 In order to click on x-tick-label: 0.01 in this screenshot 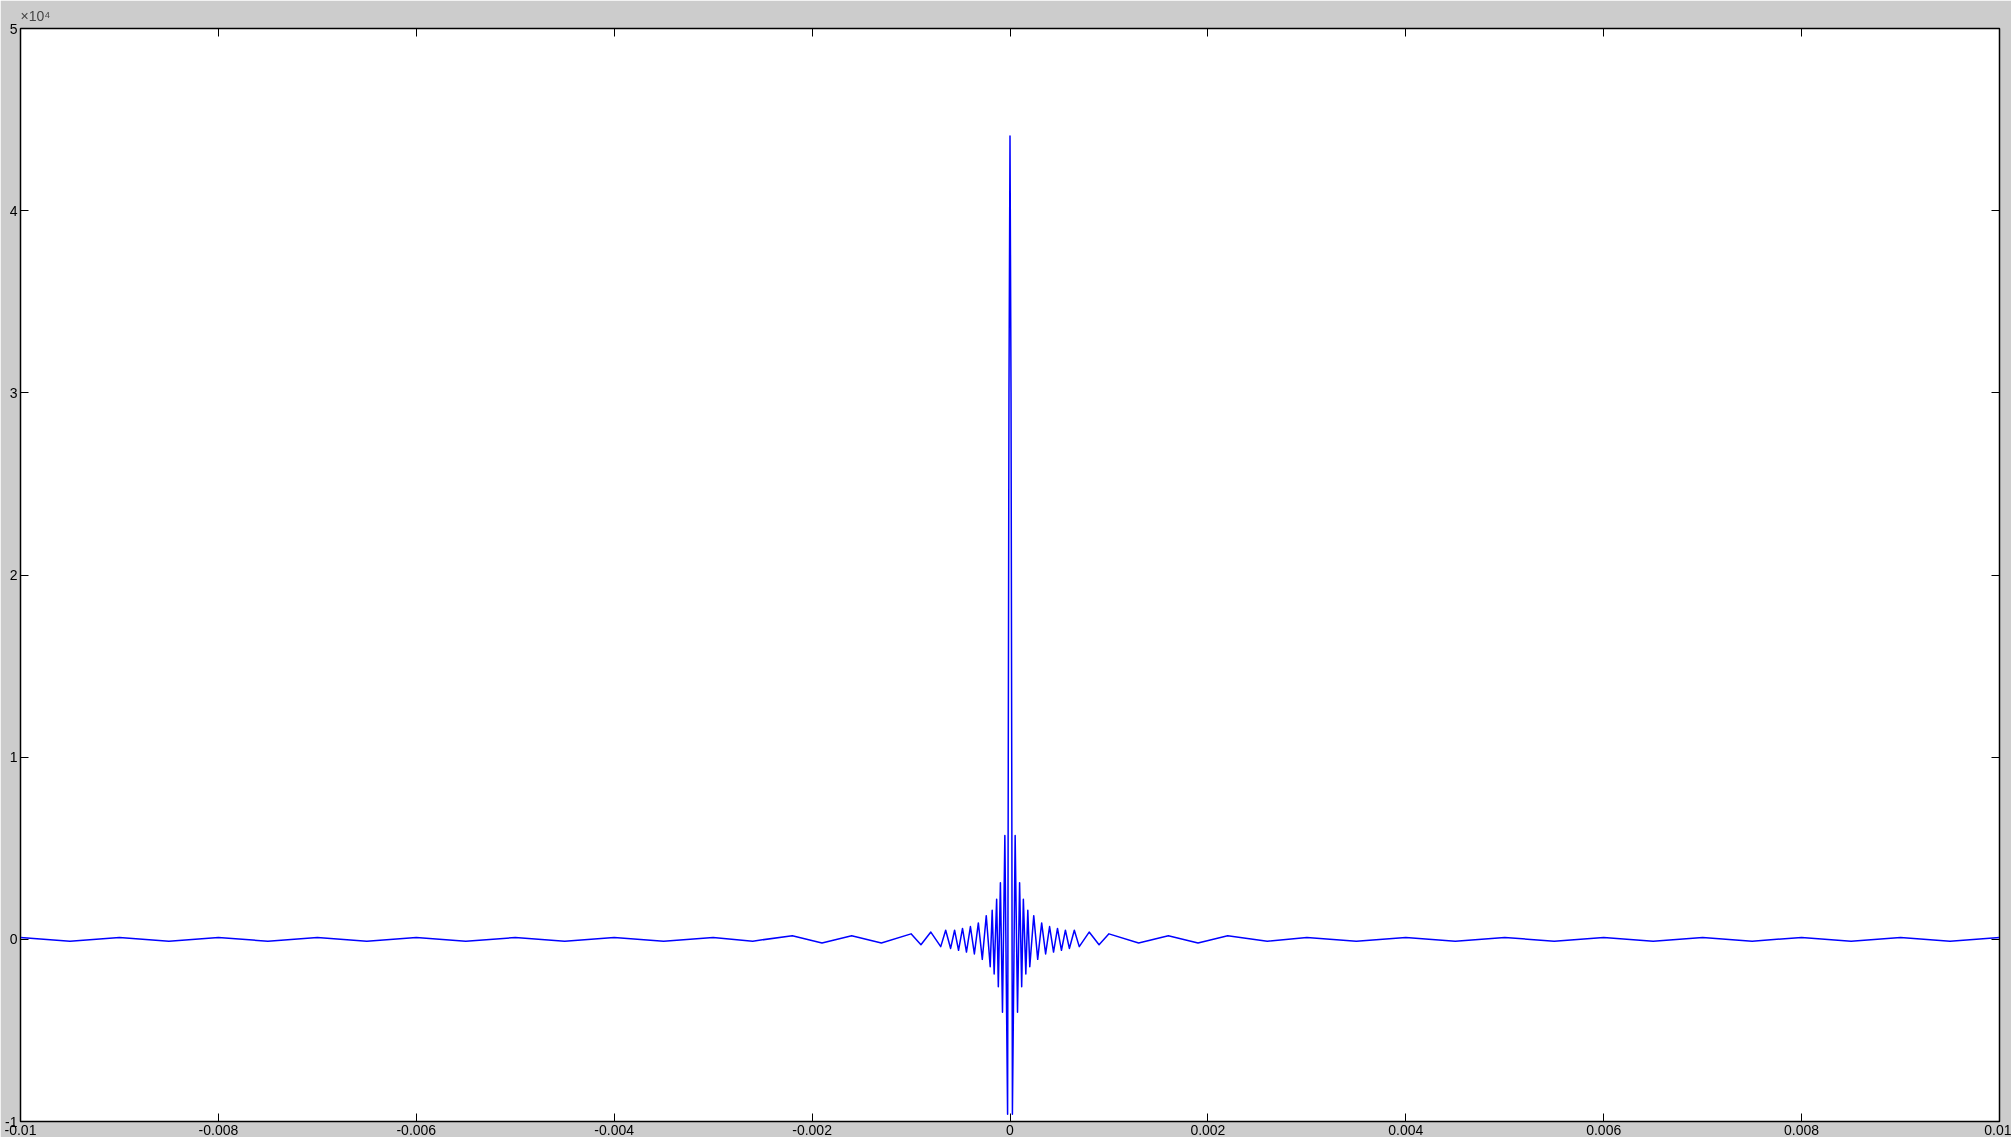, I will do `click(1997, 1129)`.